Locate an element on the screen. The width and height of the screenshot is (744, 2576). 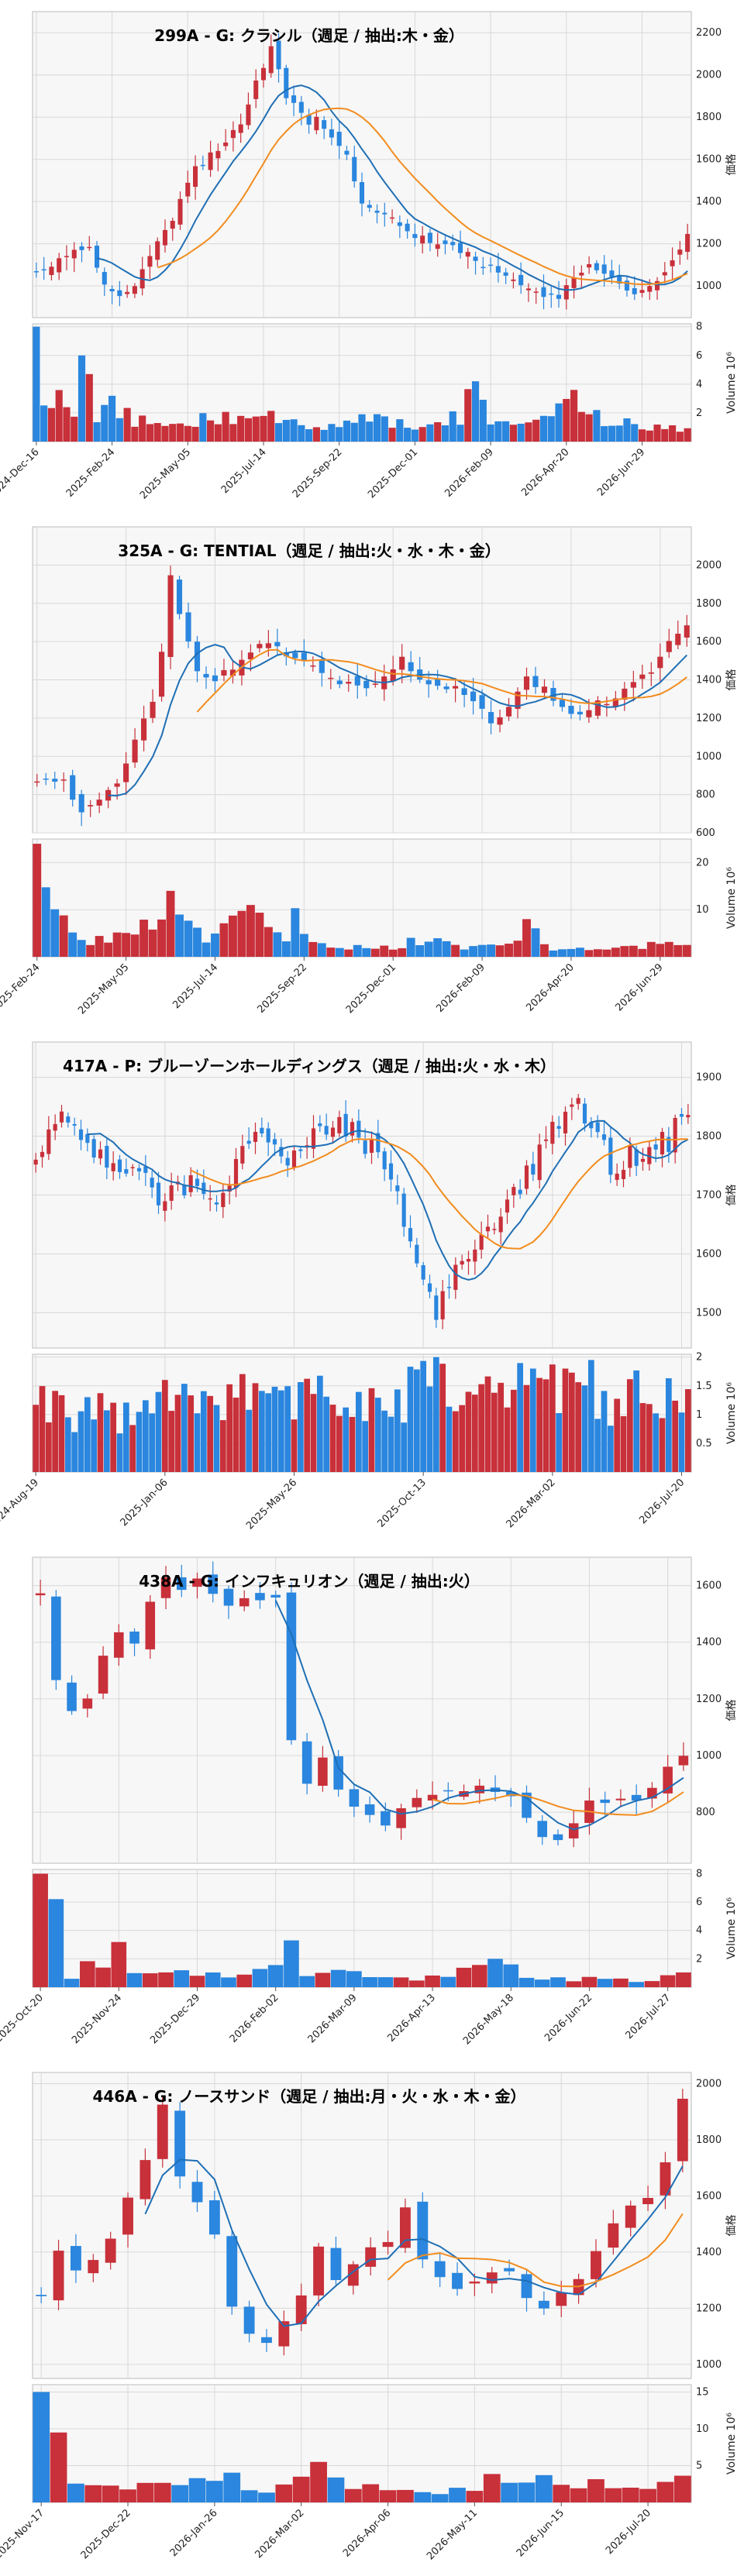
price-tick-label: 1000 is located at coordinates (709, 2365).